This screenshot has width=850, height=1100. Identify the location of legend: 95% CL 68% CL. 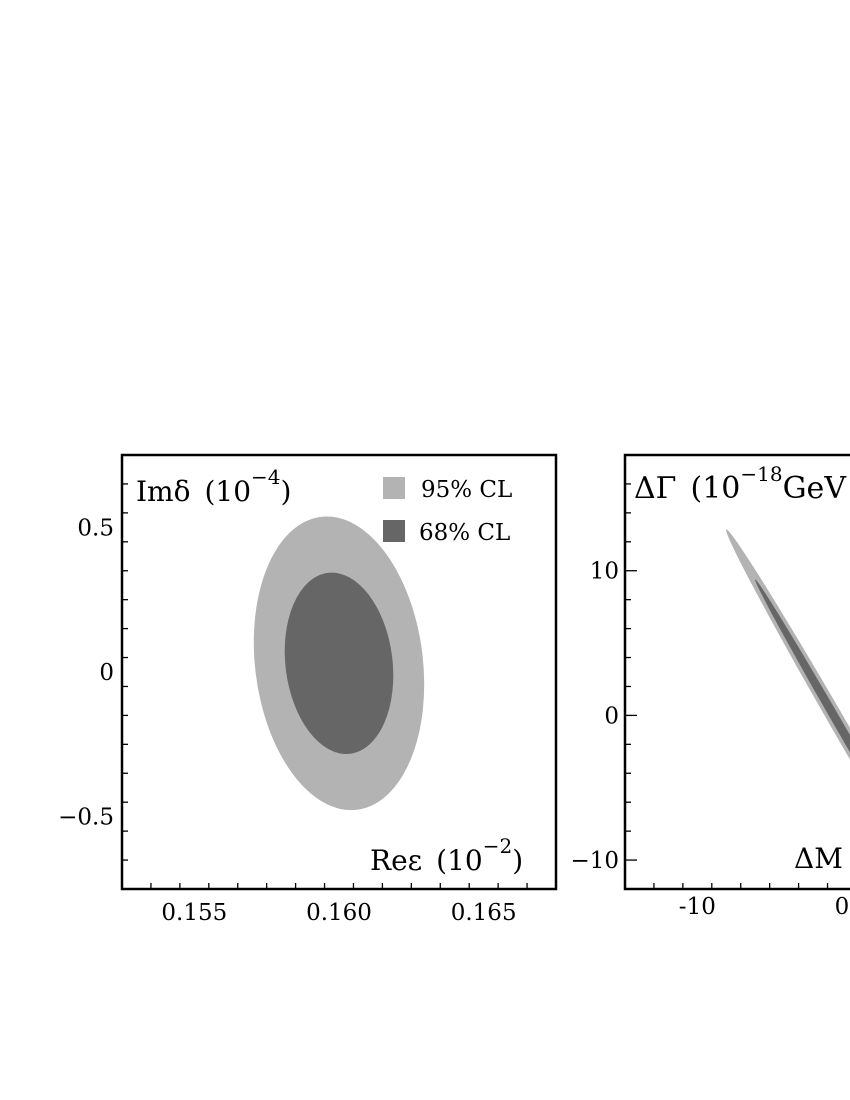
(447, 511).